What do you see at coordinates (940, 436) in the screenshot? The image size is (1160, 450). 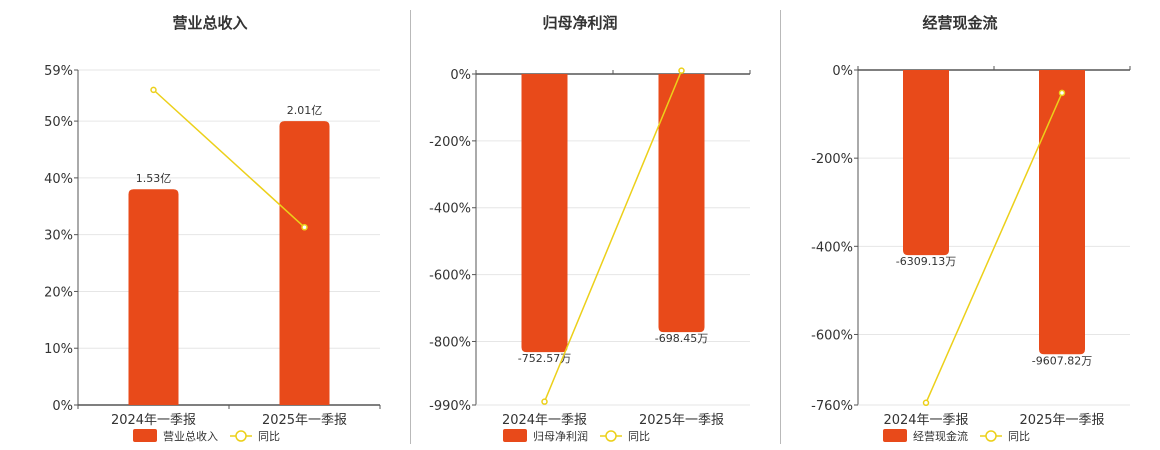 I see `legend-bar-label: 经营现金流` at bounding box center [940, 436].